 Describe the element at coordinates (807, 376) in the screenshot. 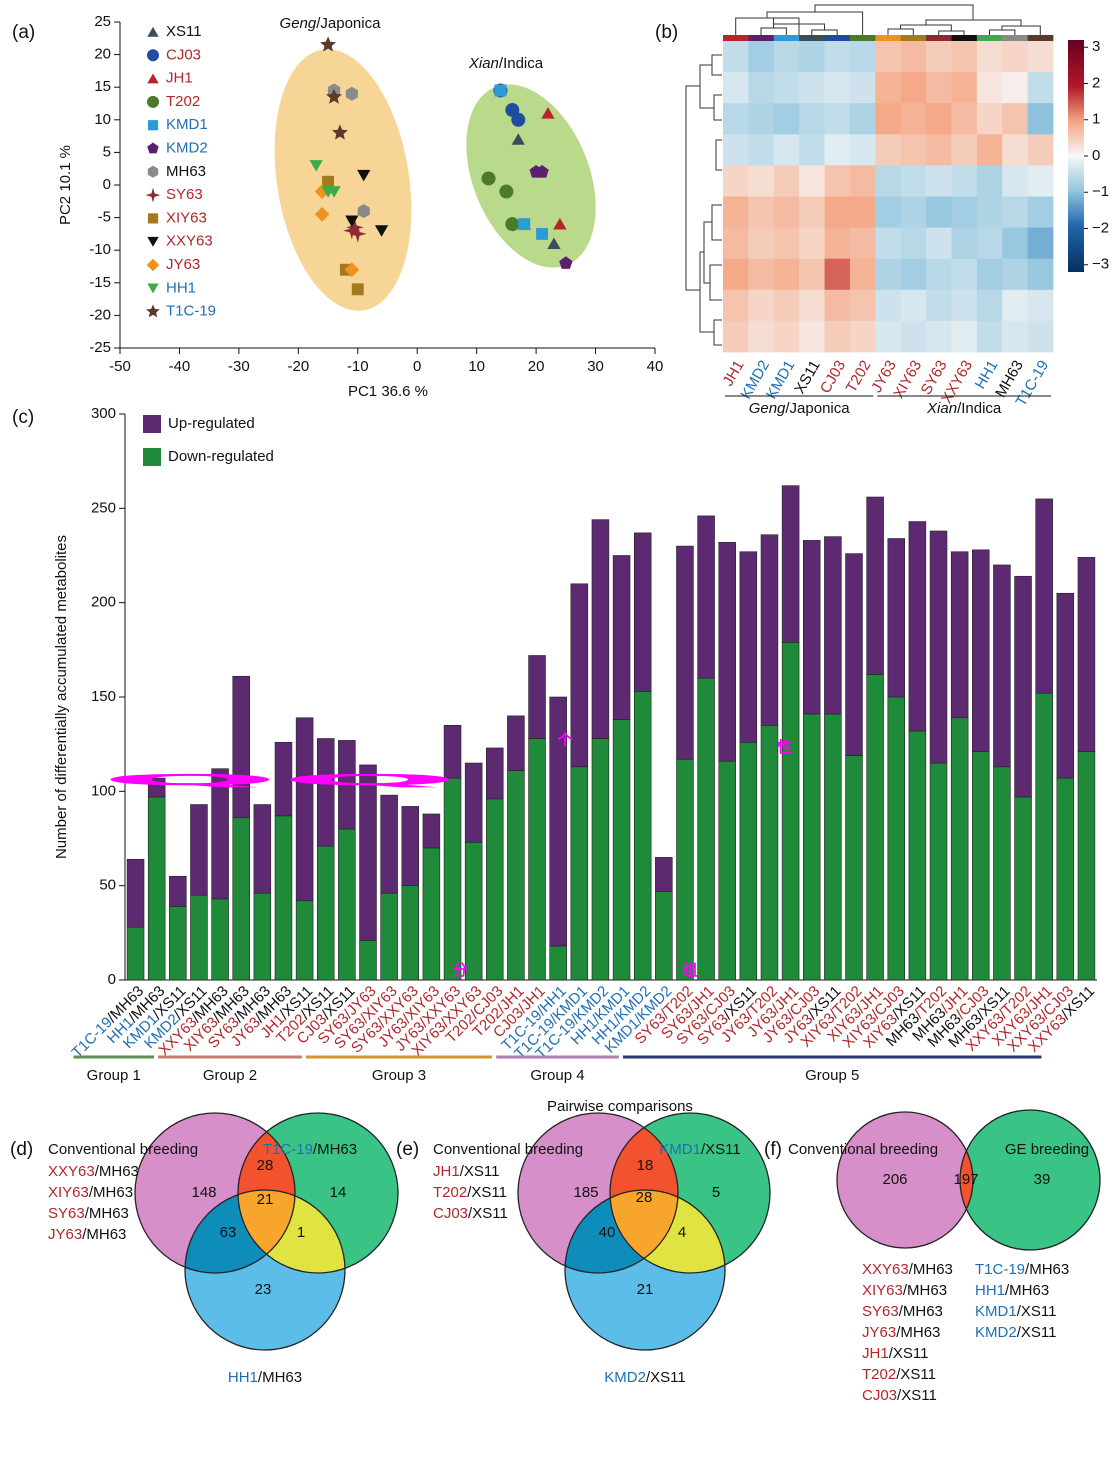

I see `label-part: XS11` at that location.